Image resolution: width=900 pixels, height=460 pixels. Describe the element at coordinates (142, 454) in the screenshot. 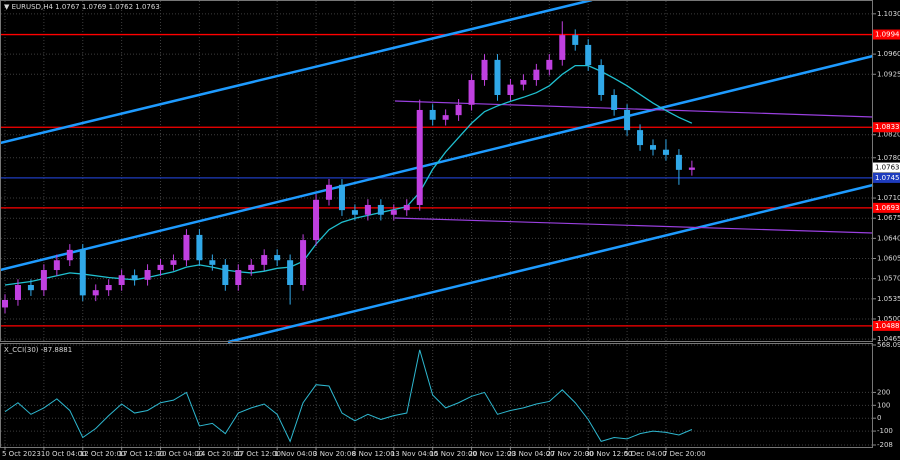

I see `x-tick-label: 17 Oct 12:00` at that location.